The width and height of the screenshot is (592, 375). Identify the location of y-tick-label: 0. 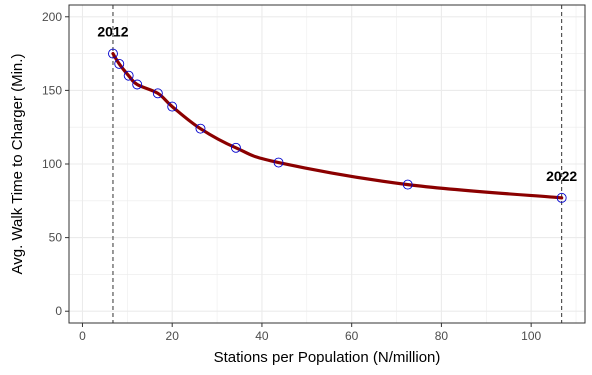
(58, 311).